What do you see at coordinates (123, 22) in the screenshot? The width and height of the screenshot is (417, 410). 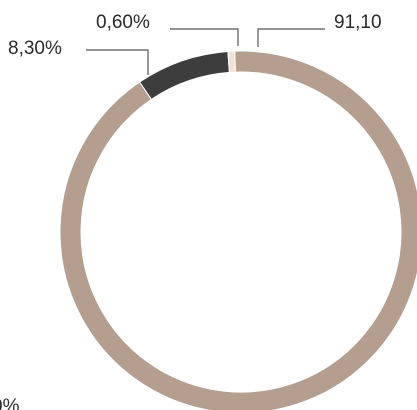 I see `slice-label-2: 0,60%` at bounding box center [123, 22].